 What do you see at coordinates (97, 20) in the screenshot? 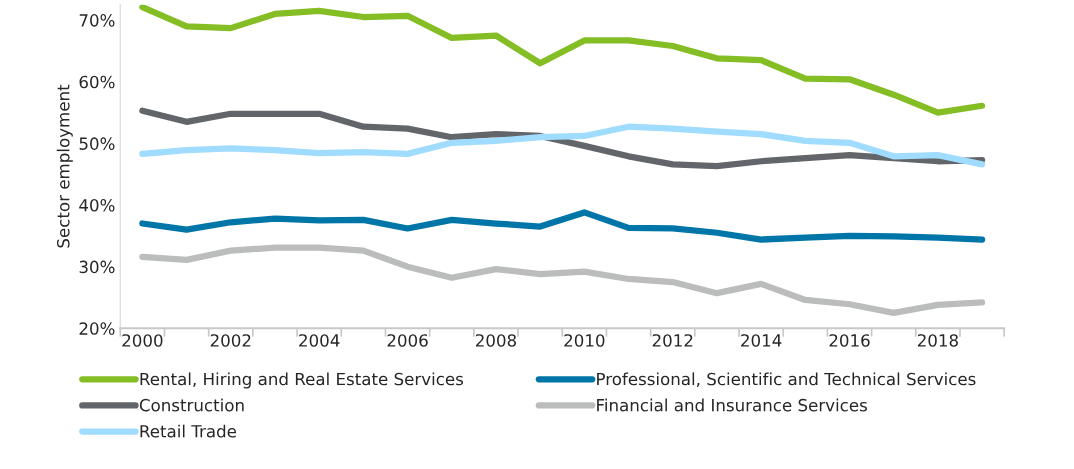
I see `y-tick-label: 70%` at bounding box center [97, 20].